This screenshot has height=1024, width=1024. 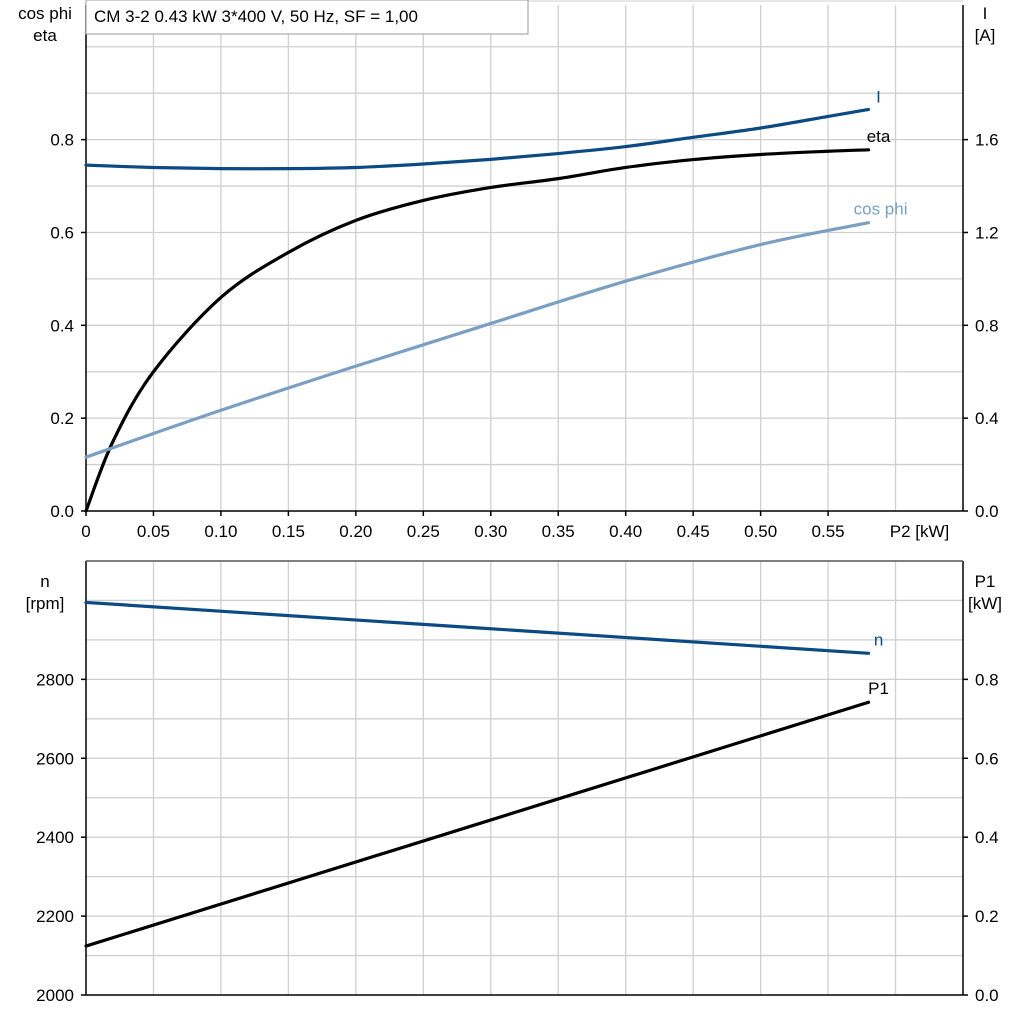 I want to click on x-tick-label: 0.55, so click(x=828, y=531).